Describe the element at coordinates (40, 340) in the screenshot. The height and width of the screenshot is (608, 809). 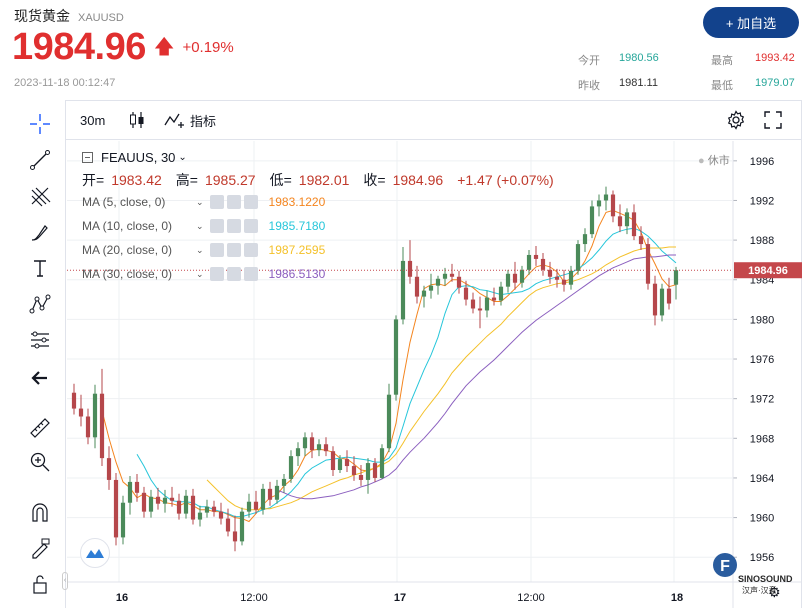
I see `prediction-icon` at that location.